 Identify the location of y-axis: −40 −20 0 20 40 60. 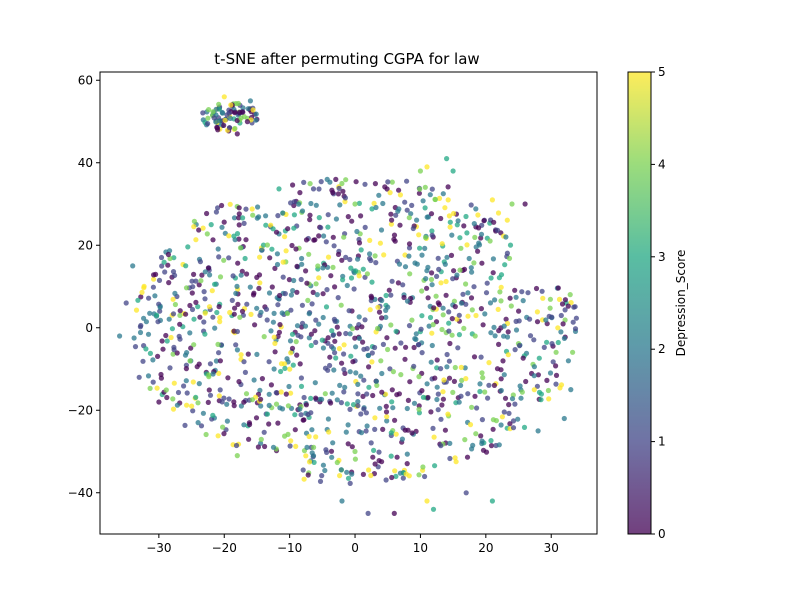
(84, 286).